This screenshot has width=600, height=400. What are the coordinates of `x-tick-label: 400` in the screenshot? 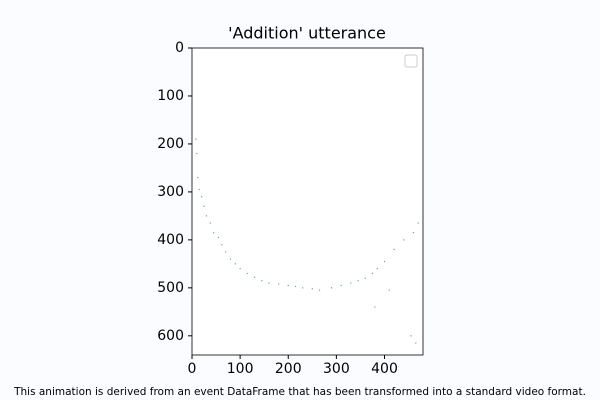 It's located at (384, 369).